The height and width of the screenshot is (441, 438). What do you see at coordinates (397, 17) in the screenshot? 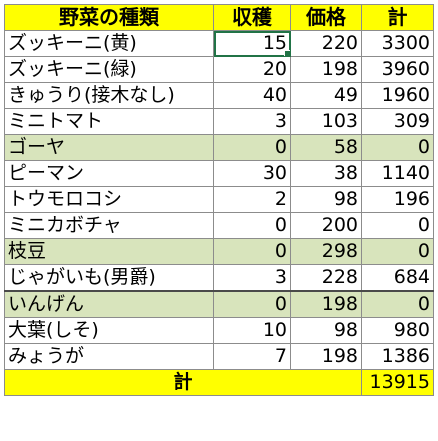
I see `header-cell-total: 計` at bounding box center [397, 17].